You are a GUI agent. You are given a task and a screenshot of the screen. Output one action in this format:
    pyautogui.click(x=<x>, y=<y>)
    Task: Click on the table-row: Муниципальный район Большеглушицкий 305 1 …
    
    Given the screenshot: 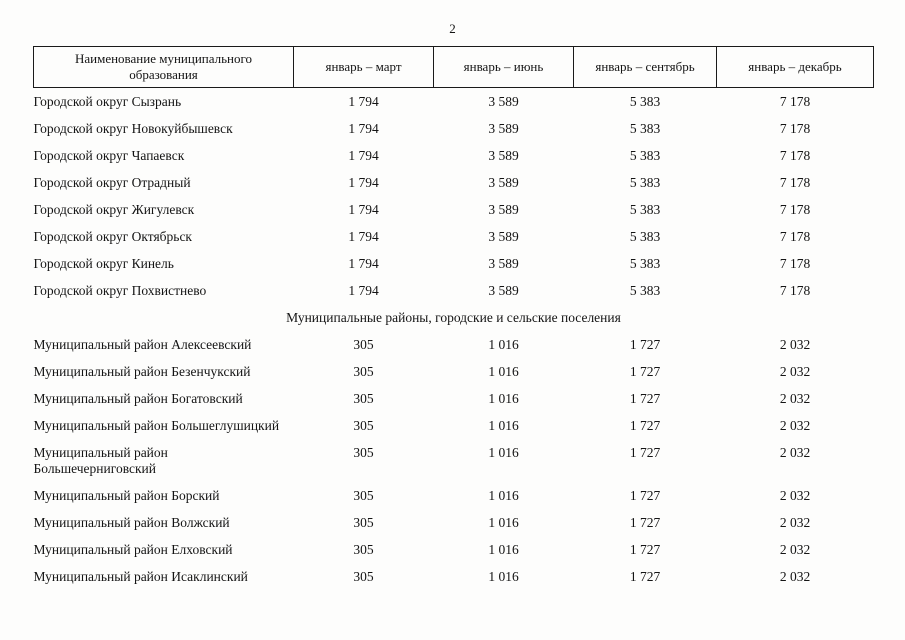 What is the action you would take?
    pyautogui.click(x=454, y=425)
    